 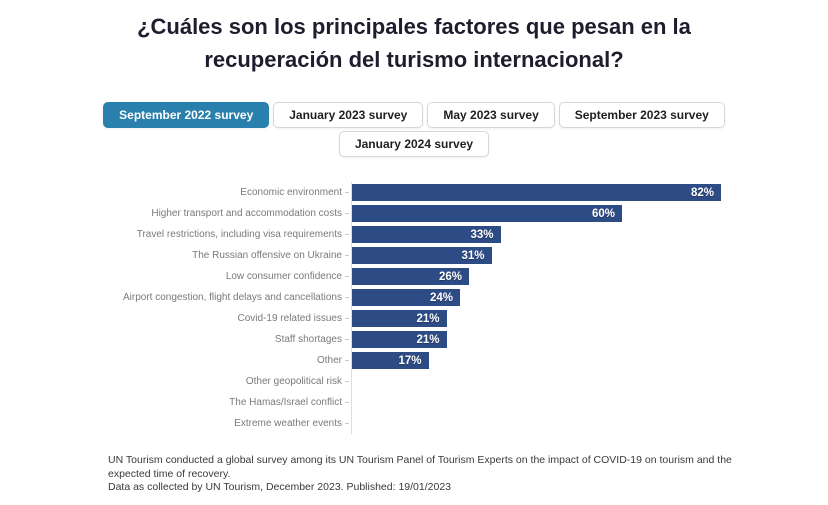 What do you see at coordinates (487, 213) in the screenshot?
I see `bar-higher-transport-and-accommodation-costs: 60%` at bounding box center [487, 213].